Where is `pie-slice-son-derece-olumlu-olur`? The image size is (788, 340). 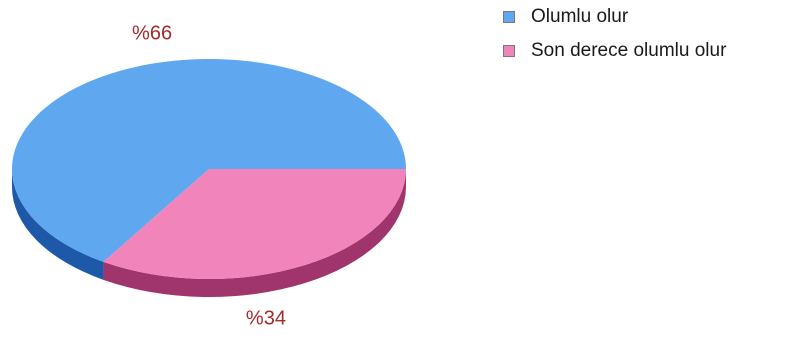 pie-slice-son-derece-olumlu-olur is located at coordinates (254, 224).